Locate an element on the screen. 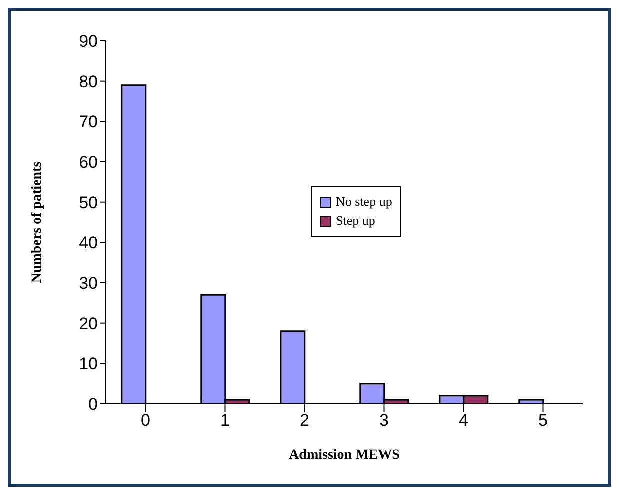 This screenshot has height=495, width=619. y-axis-title: Numbers of patients is located at coordinates (37, 222).